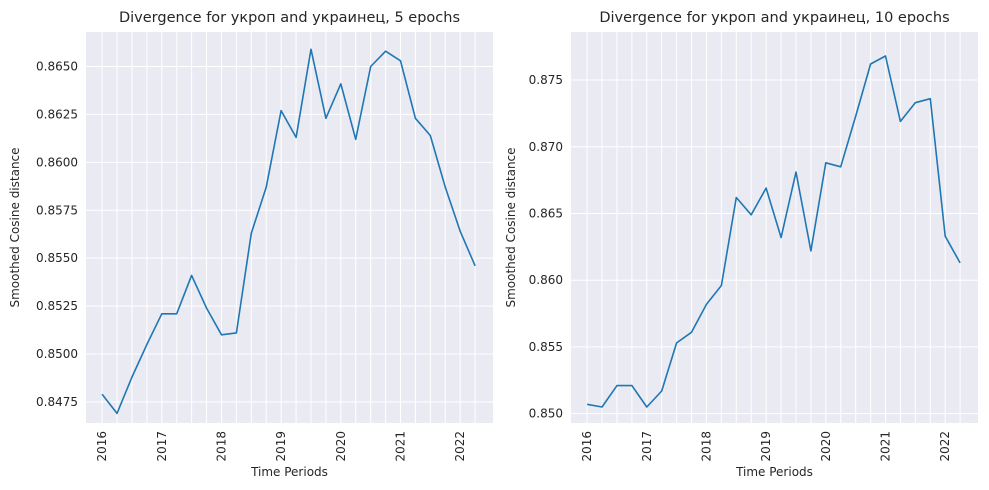 This screenshot has width=989, height=490. Describe the element at coordinates (546, 247) in the screenshot. I see `right-y-tick-labels: 0.850 0.855 0.860 0.865 0.870 0.875` at that location.